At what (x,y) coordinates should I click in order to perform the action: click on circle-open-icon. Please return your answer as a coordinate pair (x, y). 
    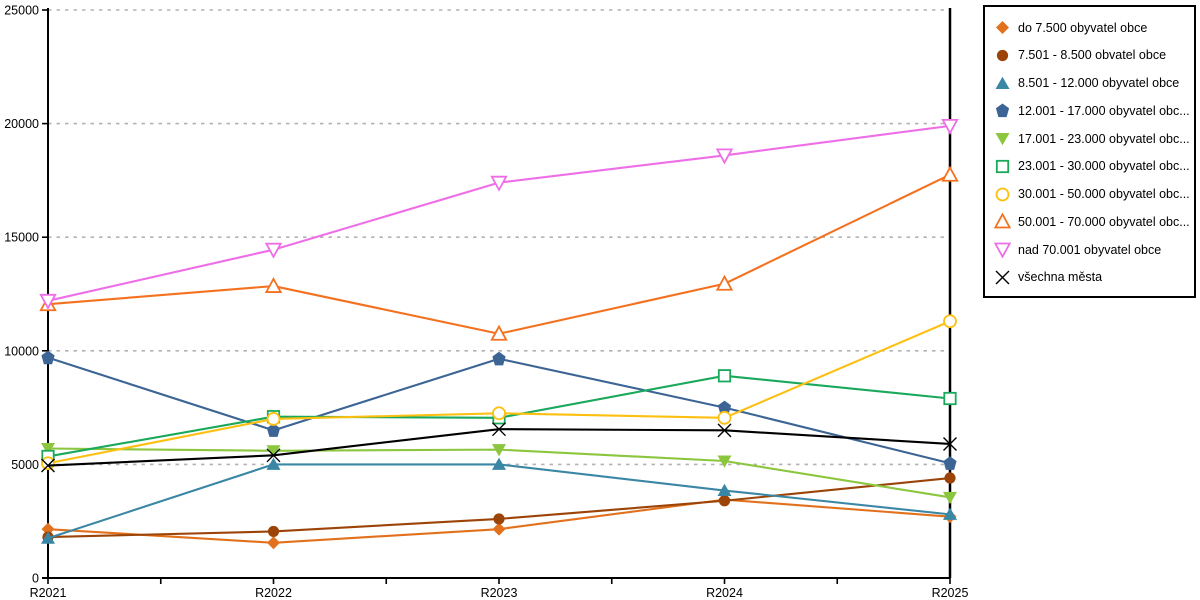
    Looking at the image, I should click on (1002, 194).